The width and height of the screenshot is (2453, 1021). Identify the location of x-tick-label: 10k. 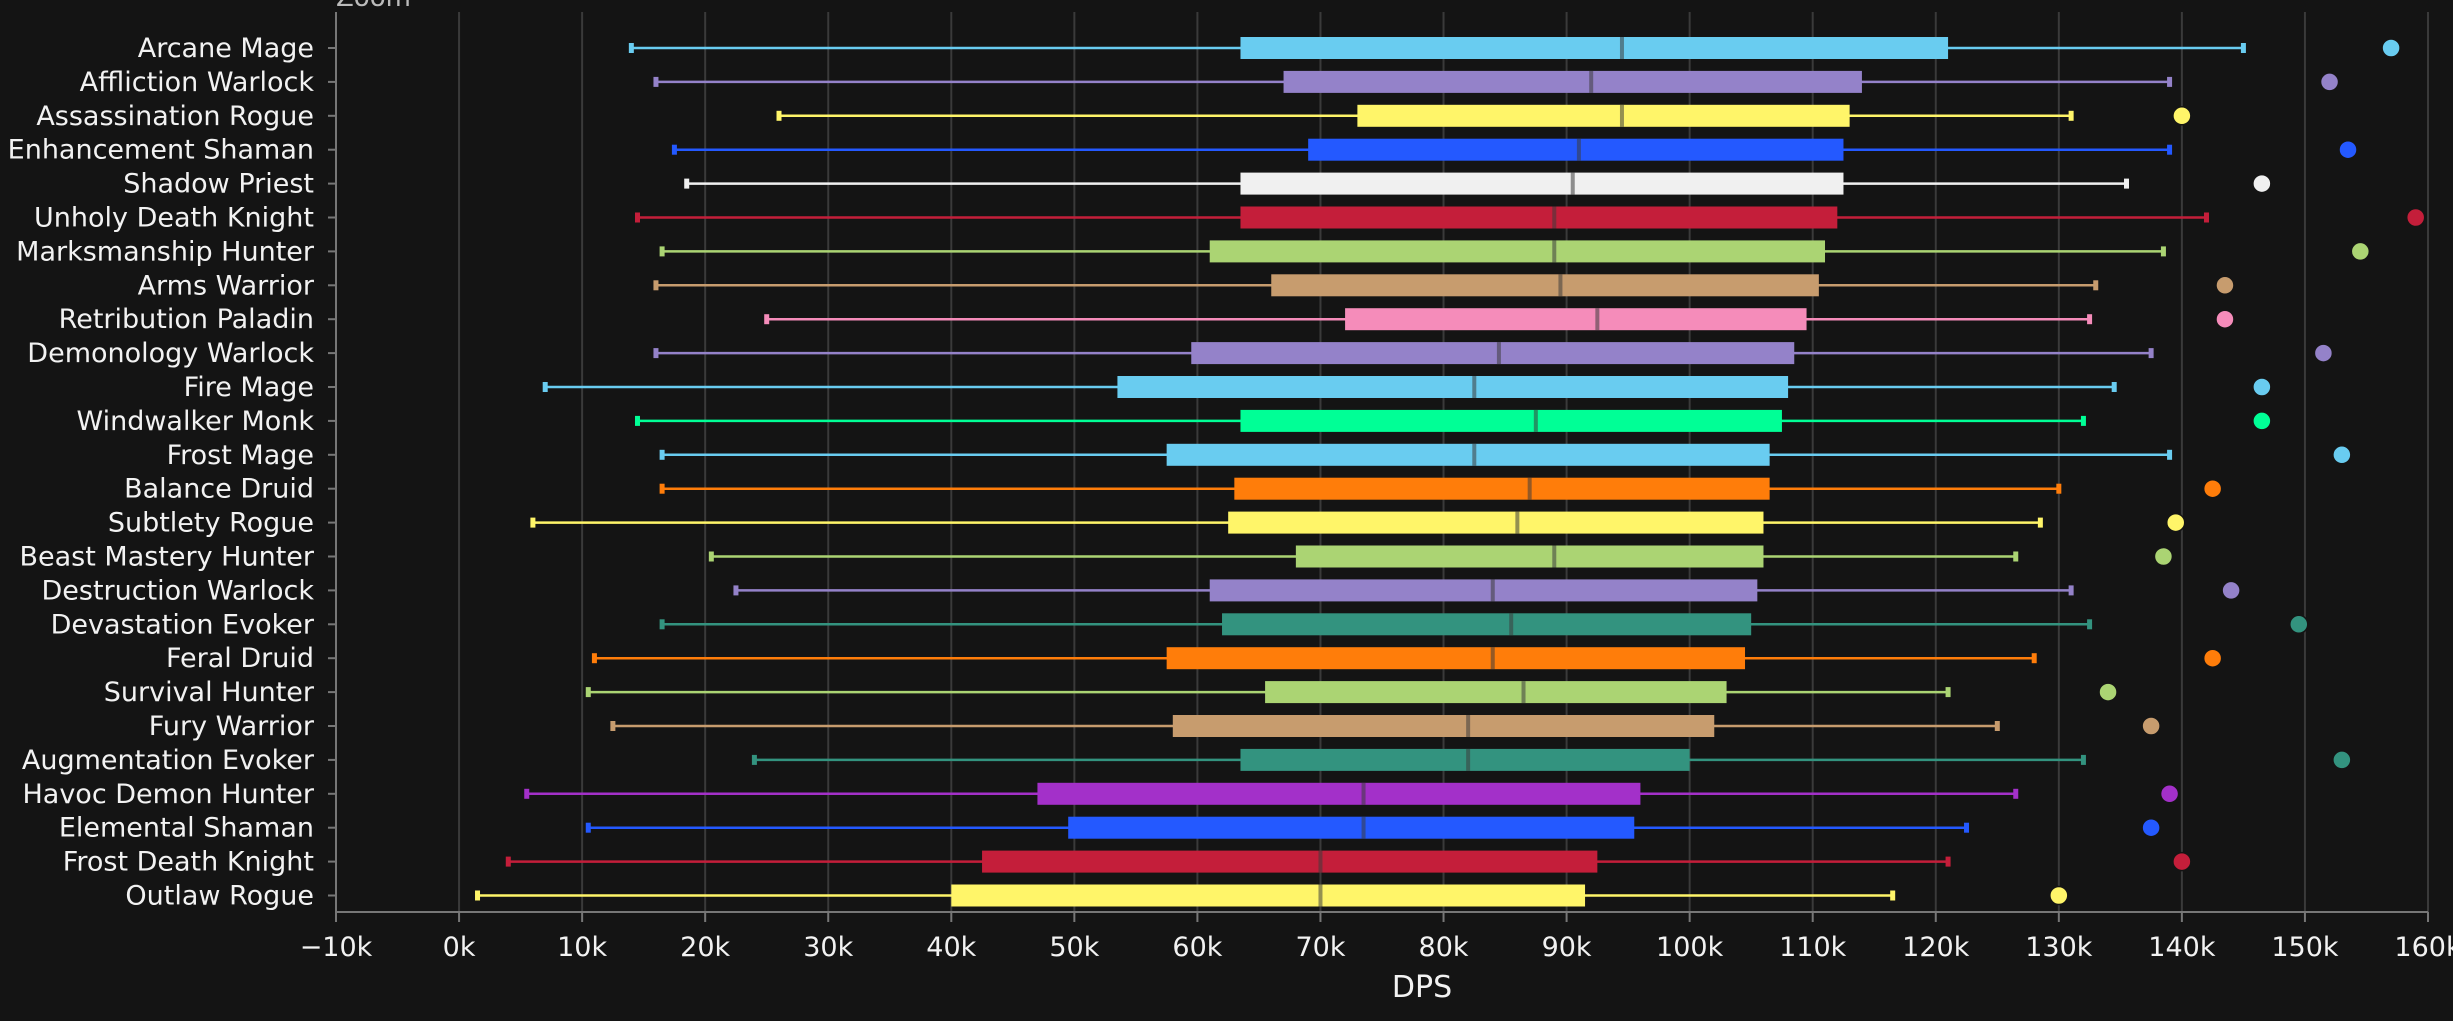
(582, 947).